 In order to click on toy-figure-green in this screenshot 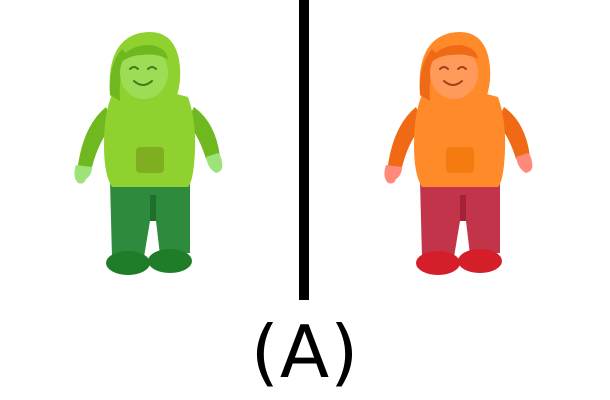, I will do `click(148, 153)`.